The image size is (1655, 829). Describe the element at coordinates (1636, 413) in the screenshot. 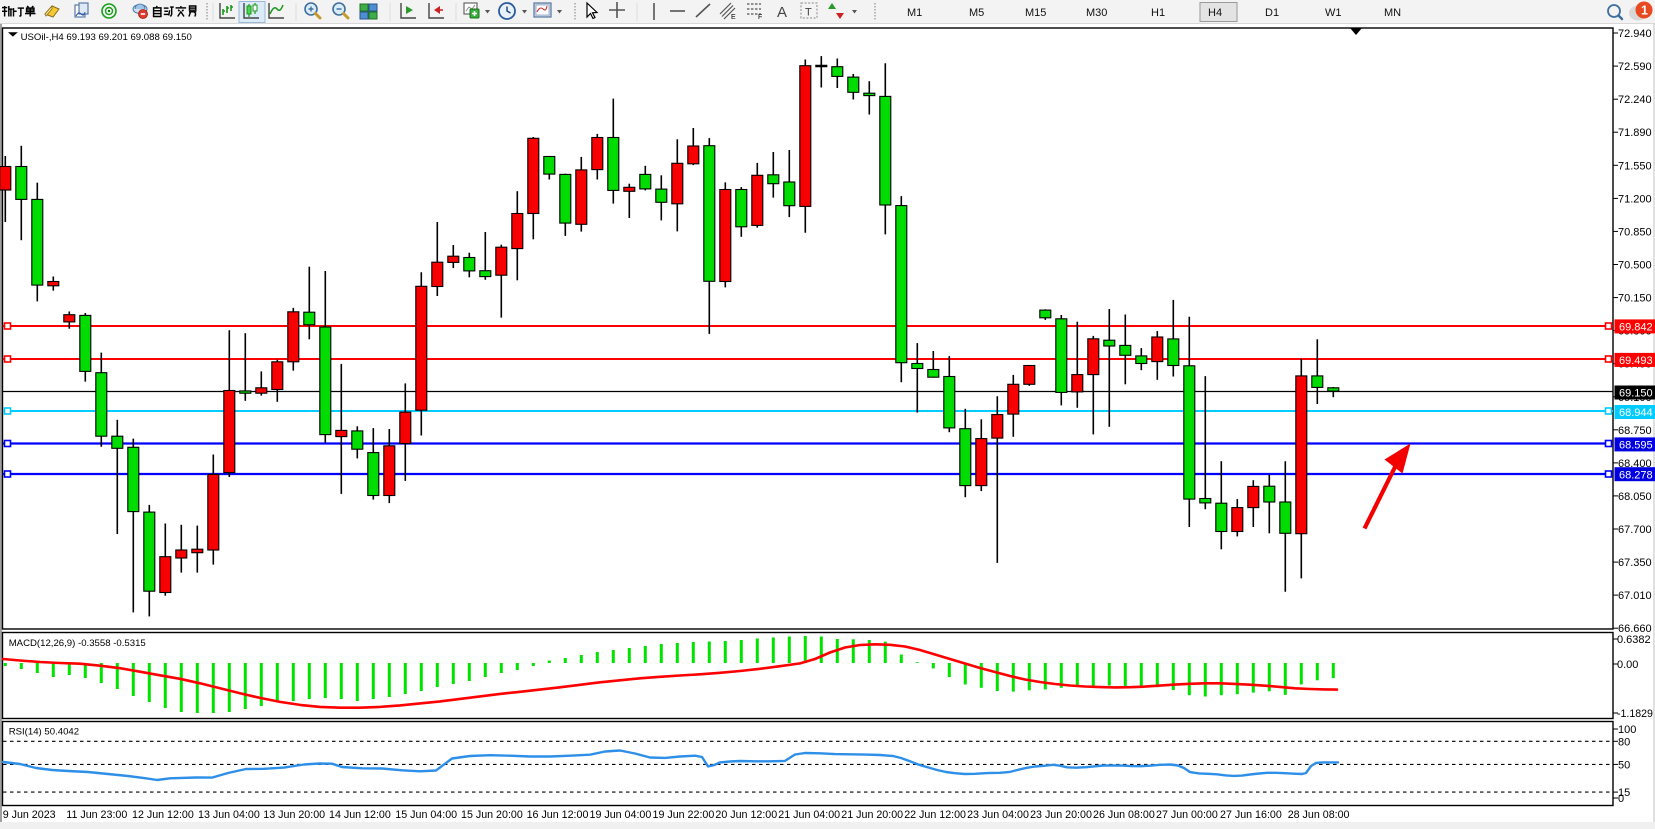

I see `svg-text: 68.944` at that location.